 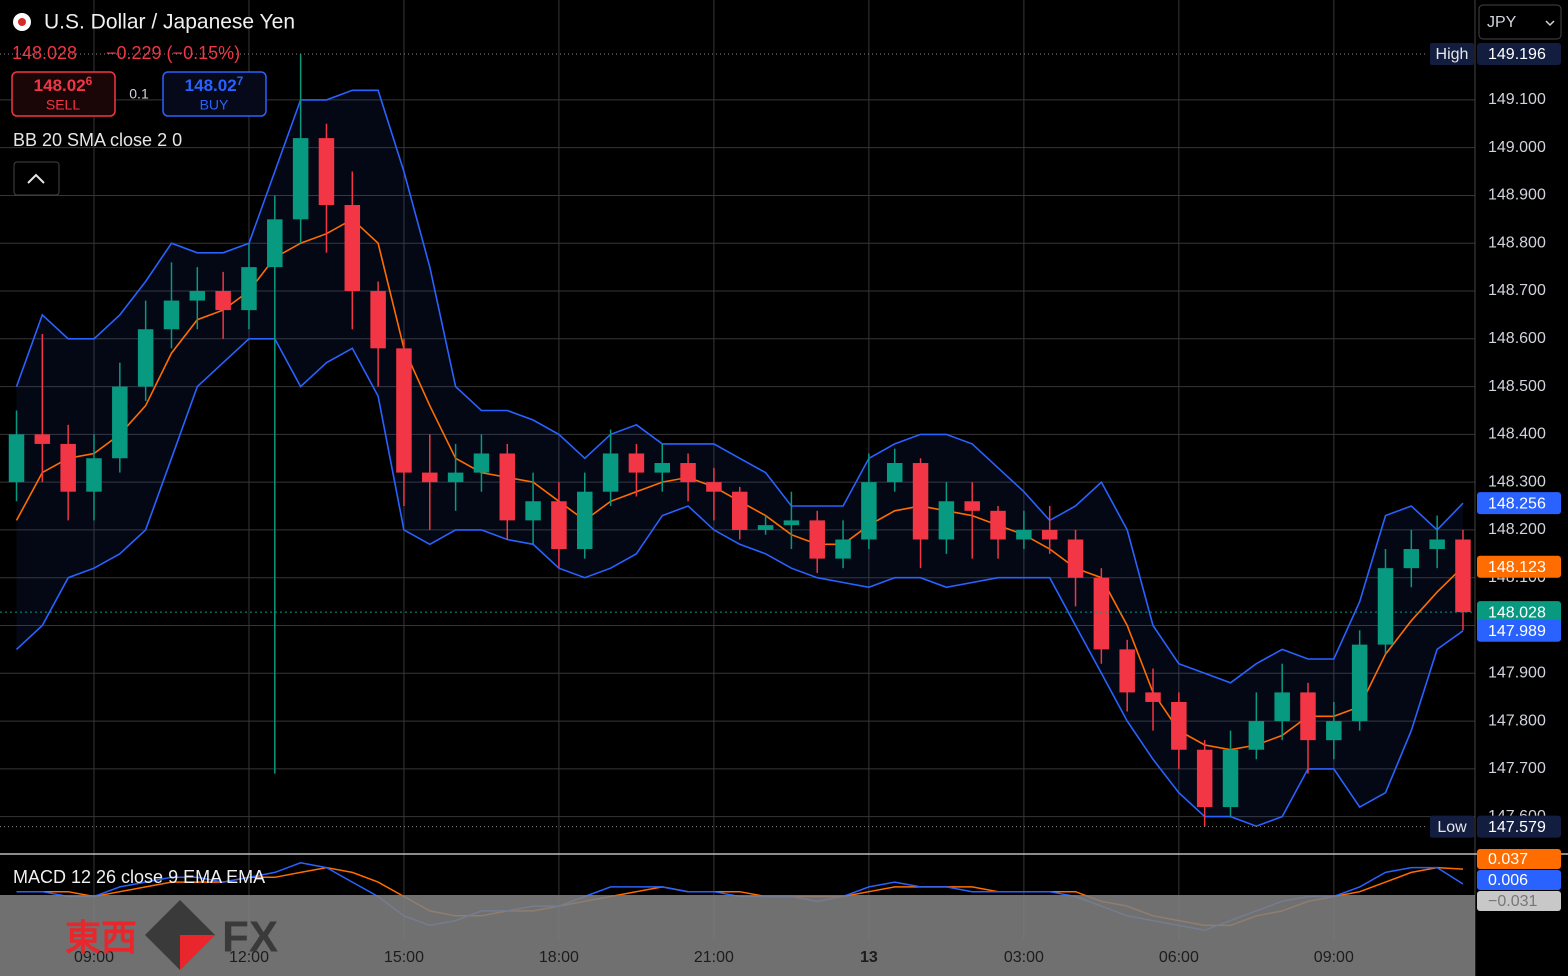 I want to click on y-tick-label: 149.000, so click(x=1517, y=147).